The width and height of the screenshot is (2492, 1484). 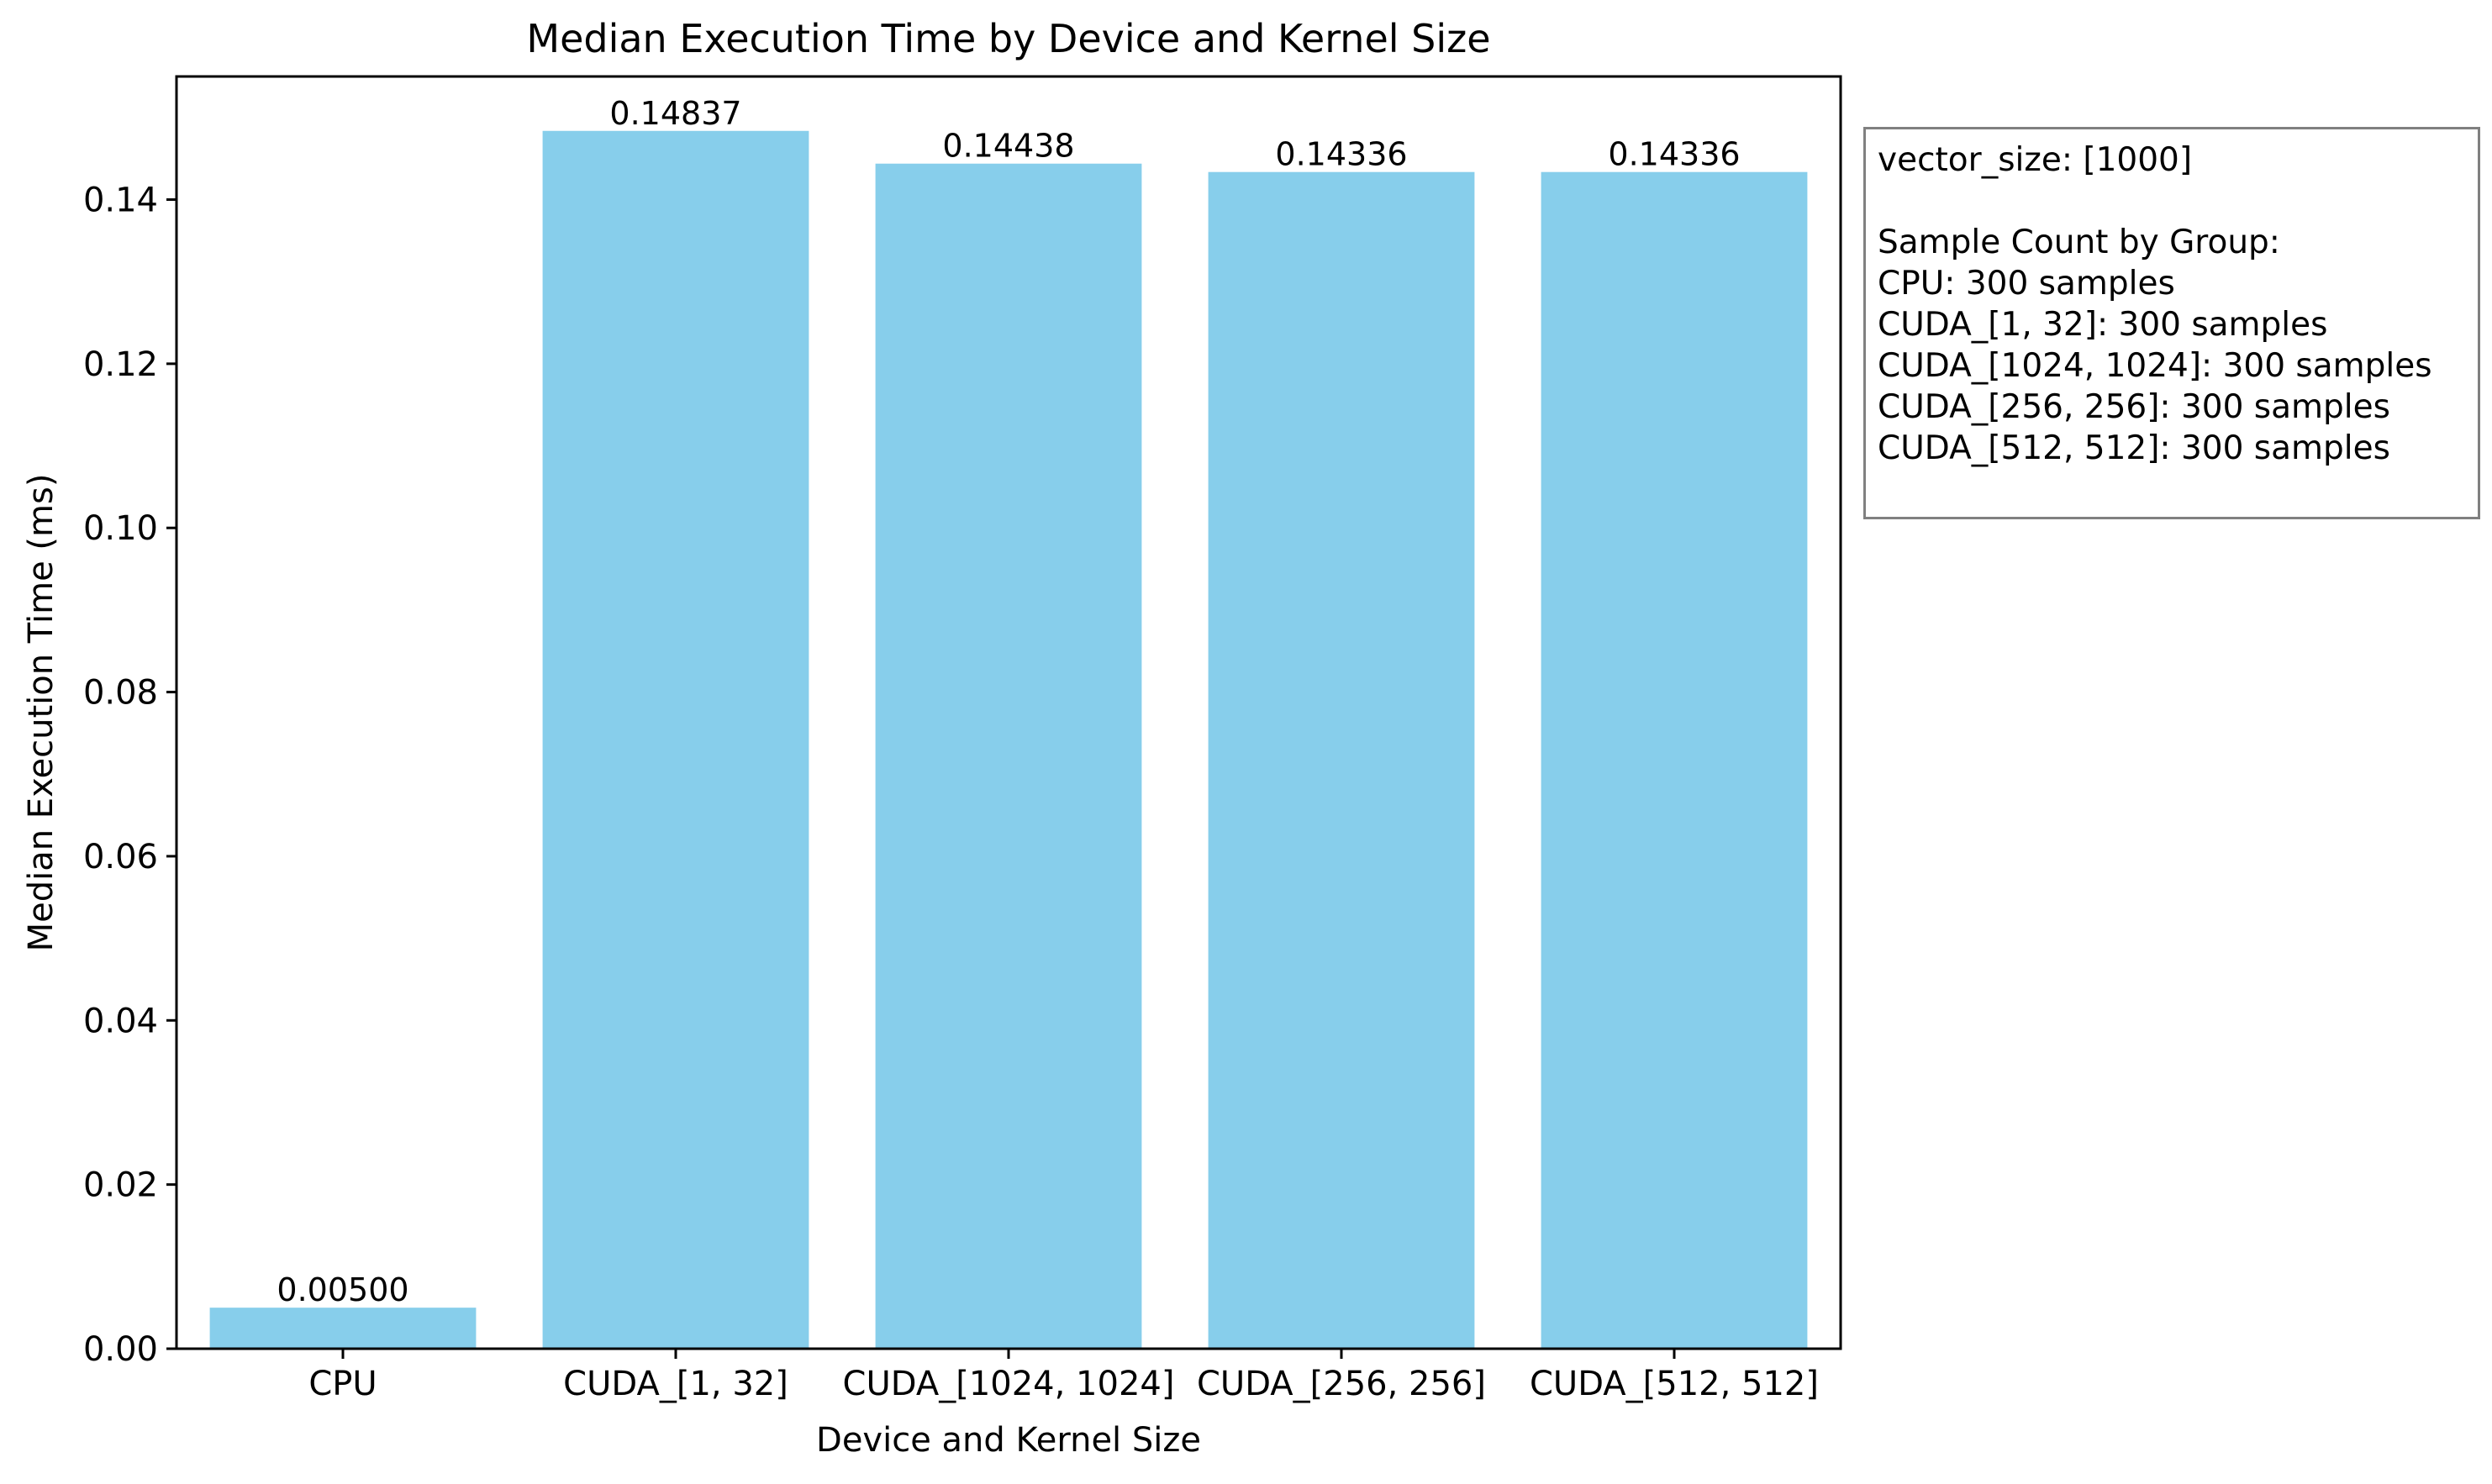 I want to click on sample-count-heading: Sample Count by Group:, so click(x=2079, y=243).